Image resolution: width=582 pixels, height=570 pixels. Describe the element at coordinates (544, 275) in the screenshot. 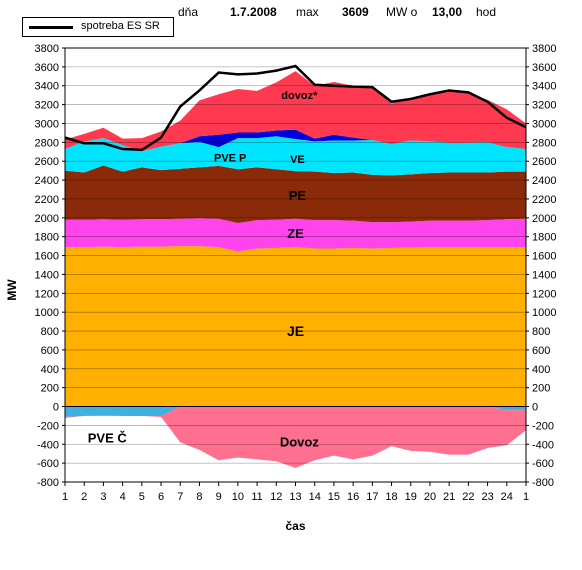

I see `y-tick-right-1400: 1400` at that location.